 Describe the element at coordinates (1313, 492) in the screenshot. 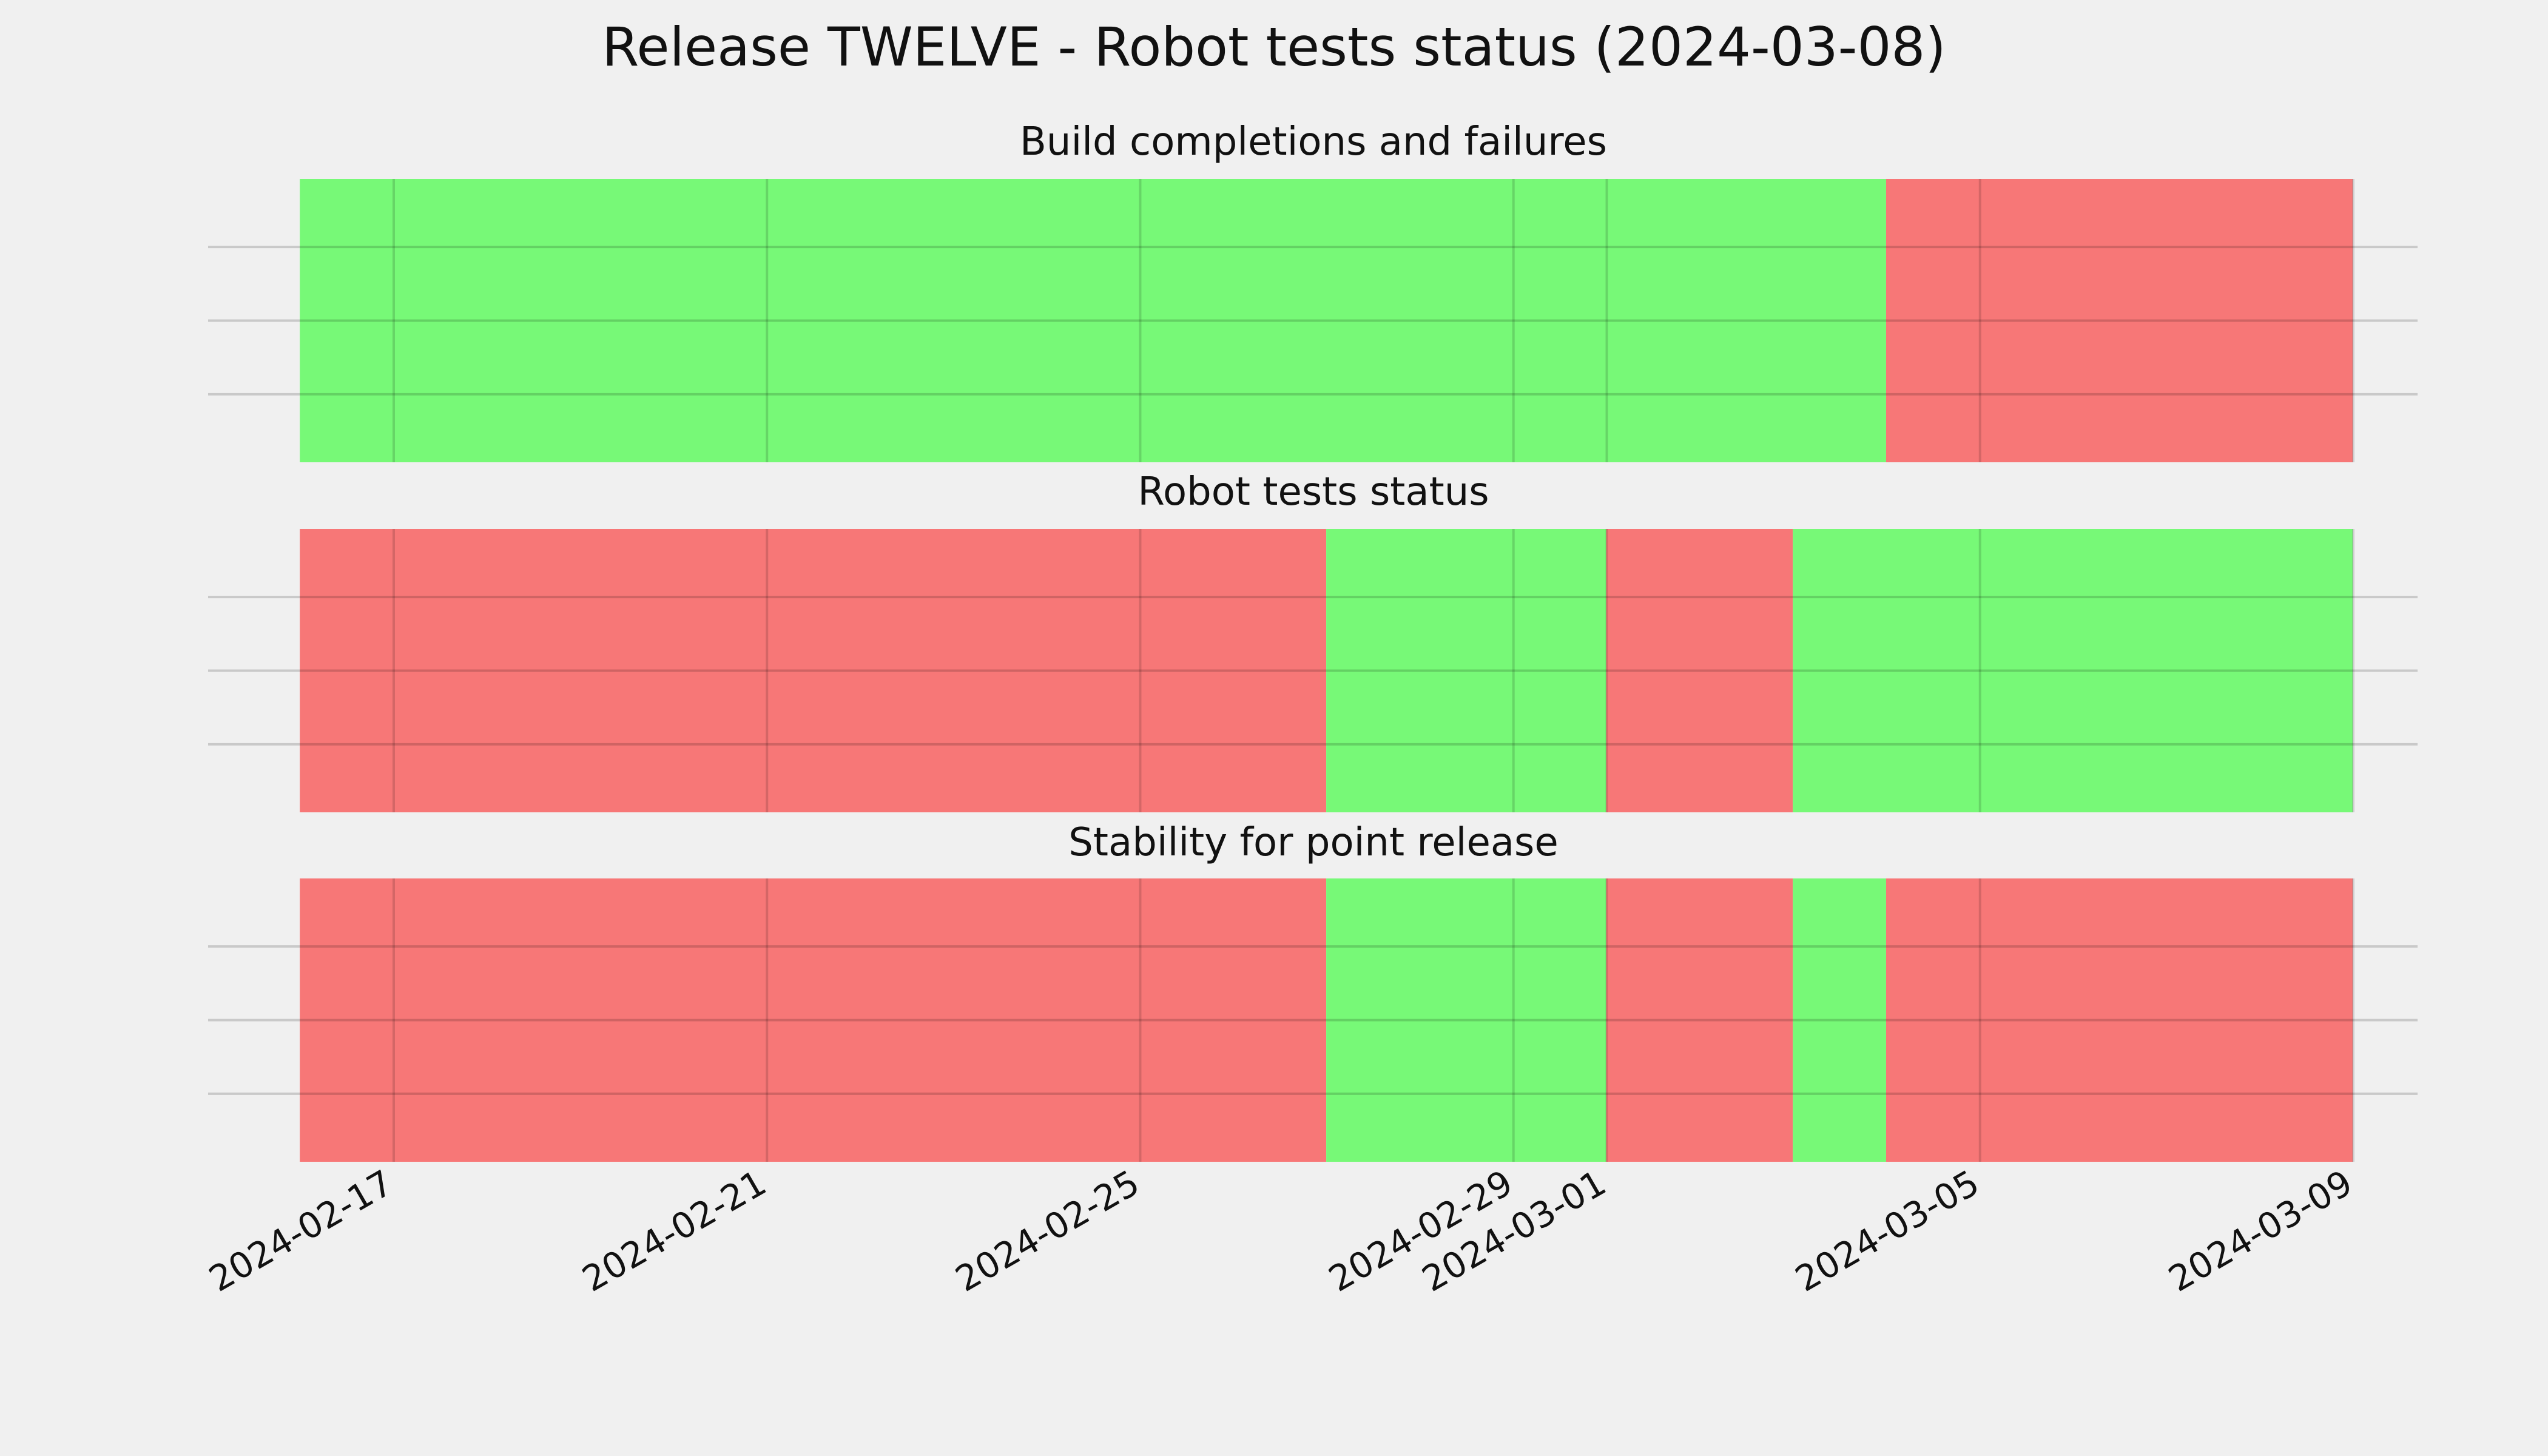

I see `panel-title-robot-tests: Robot tests status` at that location.